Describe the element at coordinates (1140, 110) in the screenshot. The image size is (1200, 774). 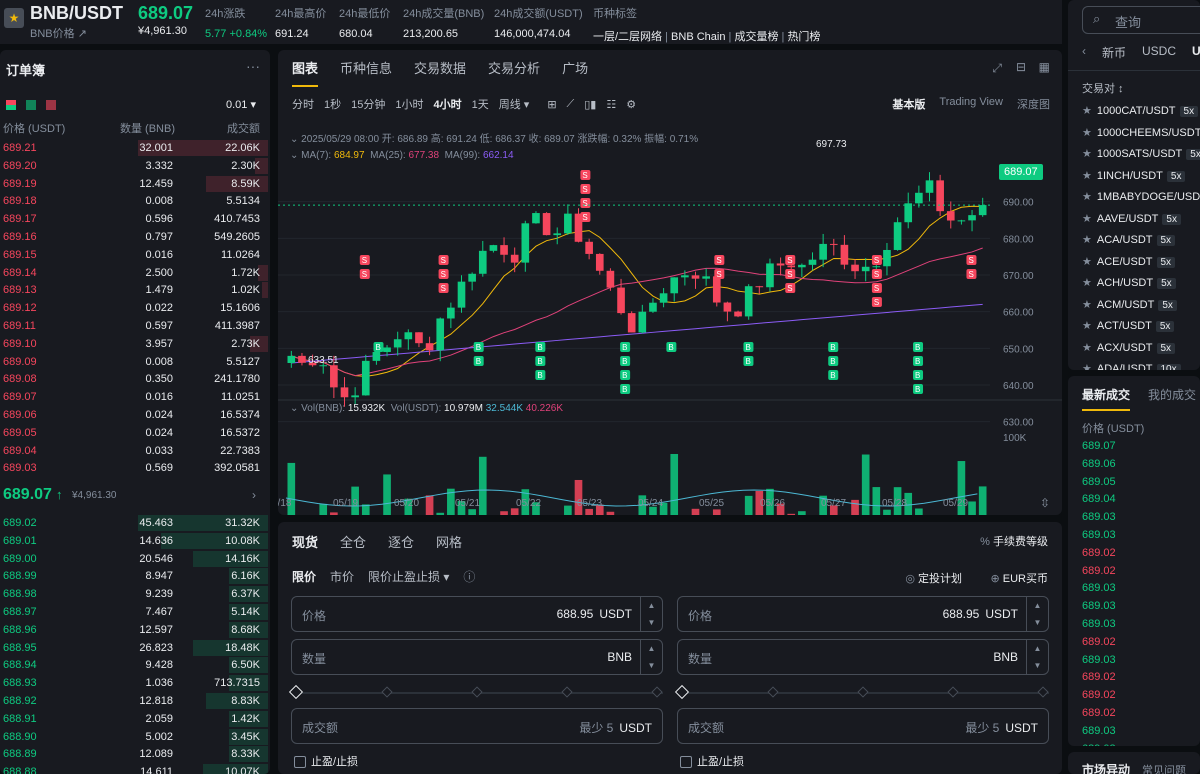
I see `pair-list-item: ★ 1000CAT/USDT 5x` at that location.